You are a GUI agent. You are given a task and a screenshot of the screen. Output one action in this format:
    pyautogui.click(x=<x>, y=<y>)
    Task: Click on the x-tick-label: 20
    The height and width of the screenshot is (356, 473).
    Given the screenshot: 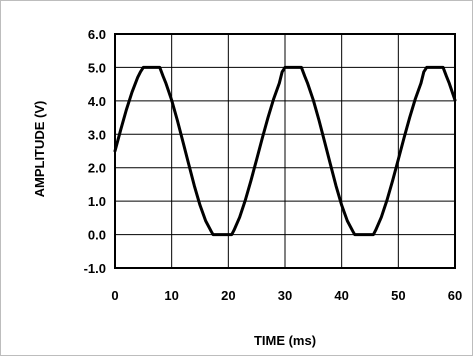 What is the action you would take?
    pyautogui.click(x=228, y=295)
    